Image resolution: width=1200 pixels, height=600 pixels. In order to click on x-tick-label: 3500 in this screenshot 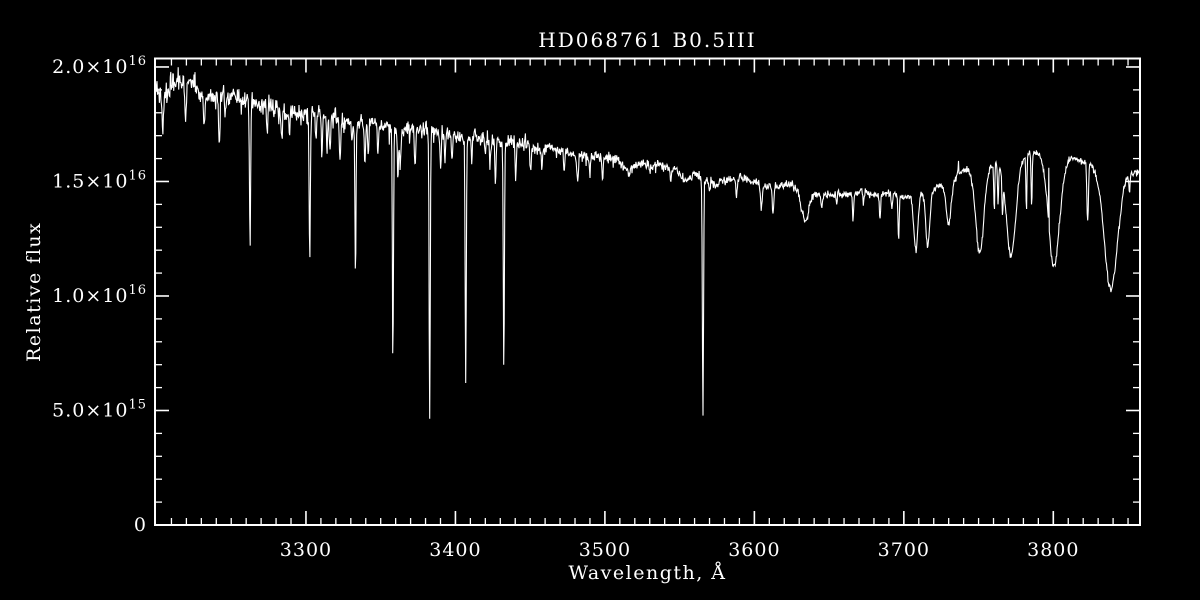, I will do `click(605, 550)`.